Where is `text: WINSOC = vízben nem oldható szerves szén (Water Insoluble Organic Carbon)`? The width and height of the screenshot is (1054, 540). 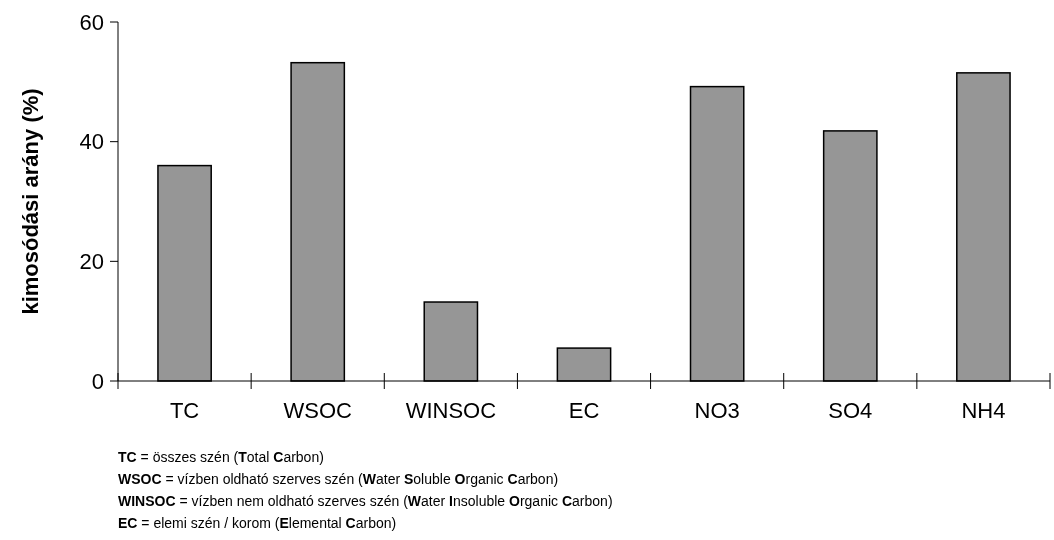
text: WINSOC = vízben nem oldható szerves szén (Water Insoluble Organic Carbon) is located at coordinates (365, 501).